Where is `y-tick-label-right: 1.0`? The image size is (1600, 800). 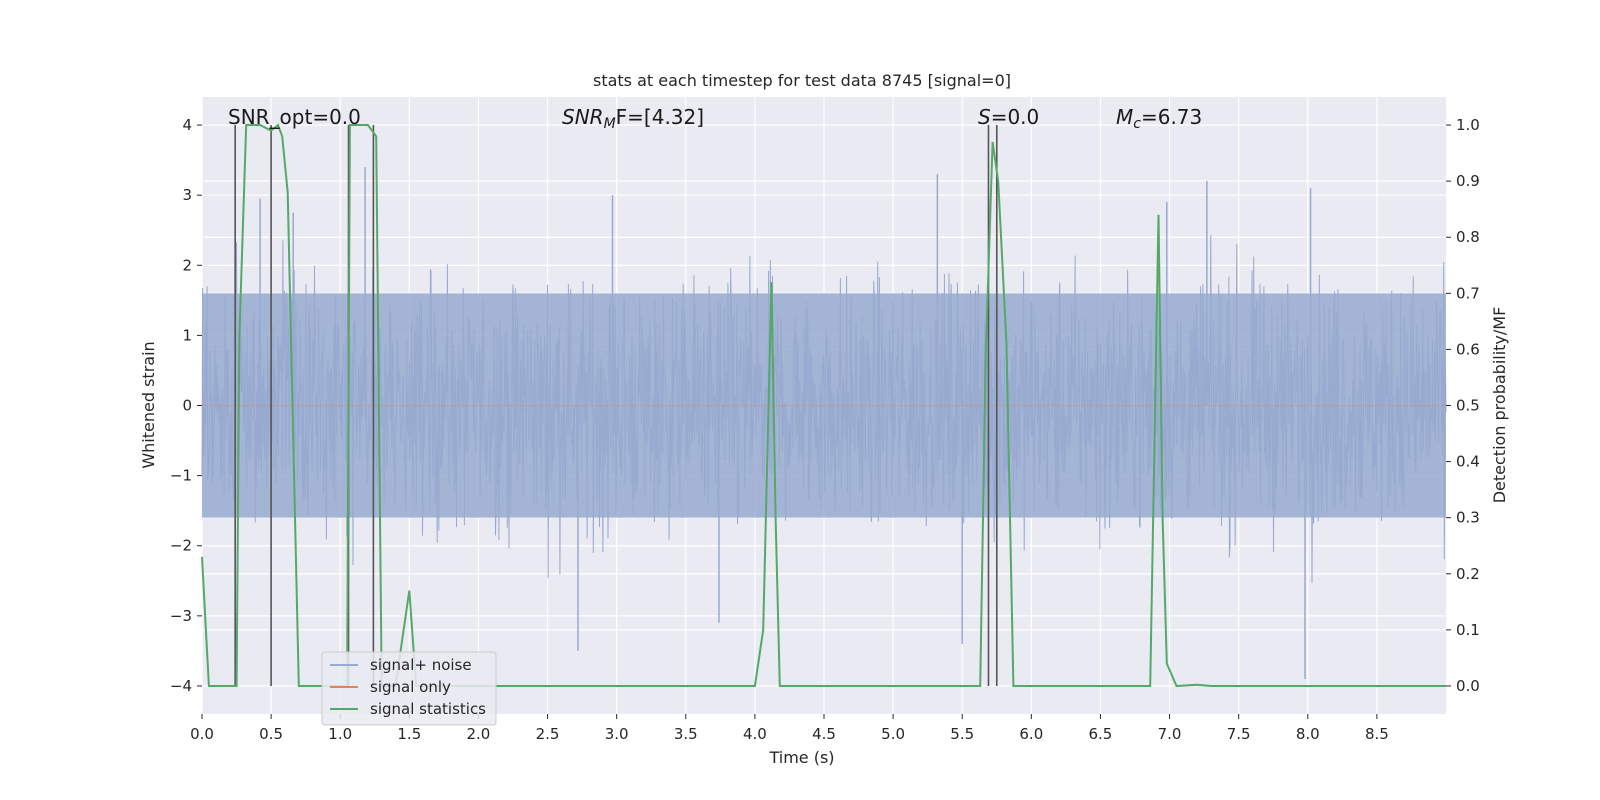
y-tick-label-right: 1.0 is located at coordinates (1468, 125).